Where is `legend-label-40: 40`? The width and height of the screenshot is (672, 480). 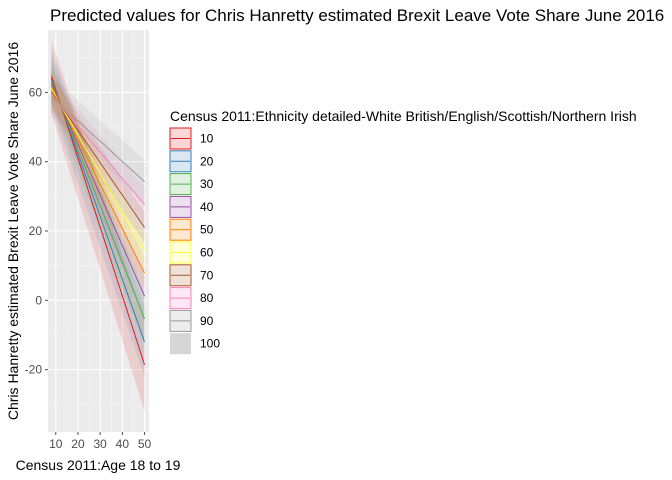
legend-label-40: 40 is located at coordinates (207, 207).